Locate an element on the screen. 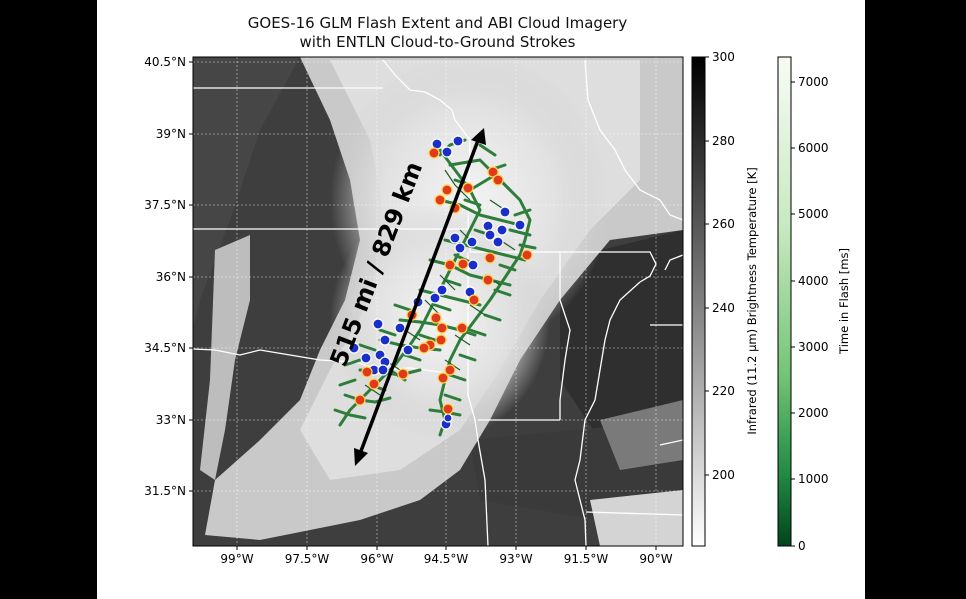  flash-tick-label: 3000 is located at coordinates (813, 347).